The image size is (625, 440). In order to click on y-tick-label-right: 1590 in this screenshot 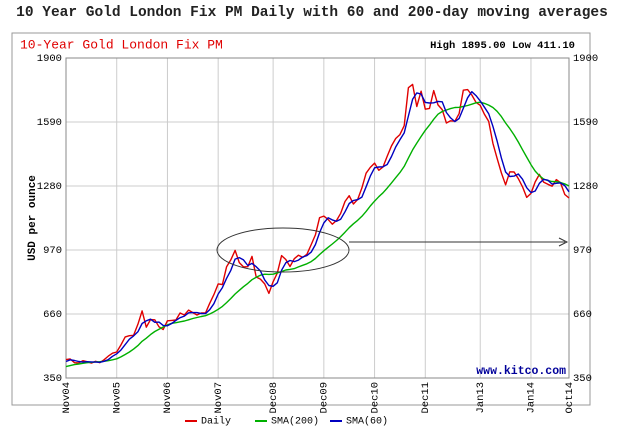, I will do `click(585, 123)`.